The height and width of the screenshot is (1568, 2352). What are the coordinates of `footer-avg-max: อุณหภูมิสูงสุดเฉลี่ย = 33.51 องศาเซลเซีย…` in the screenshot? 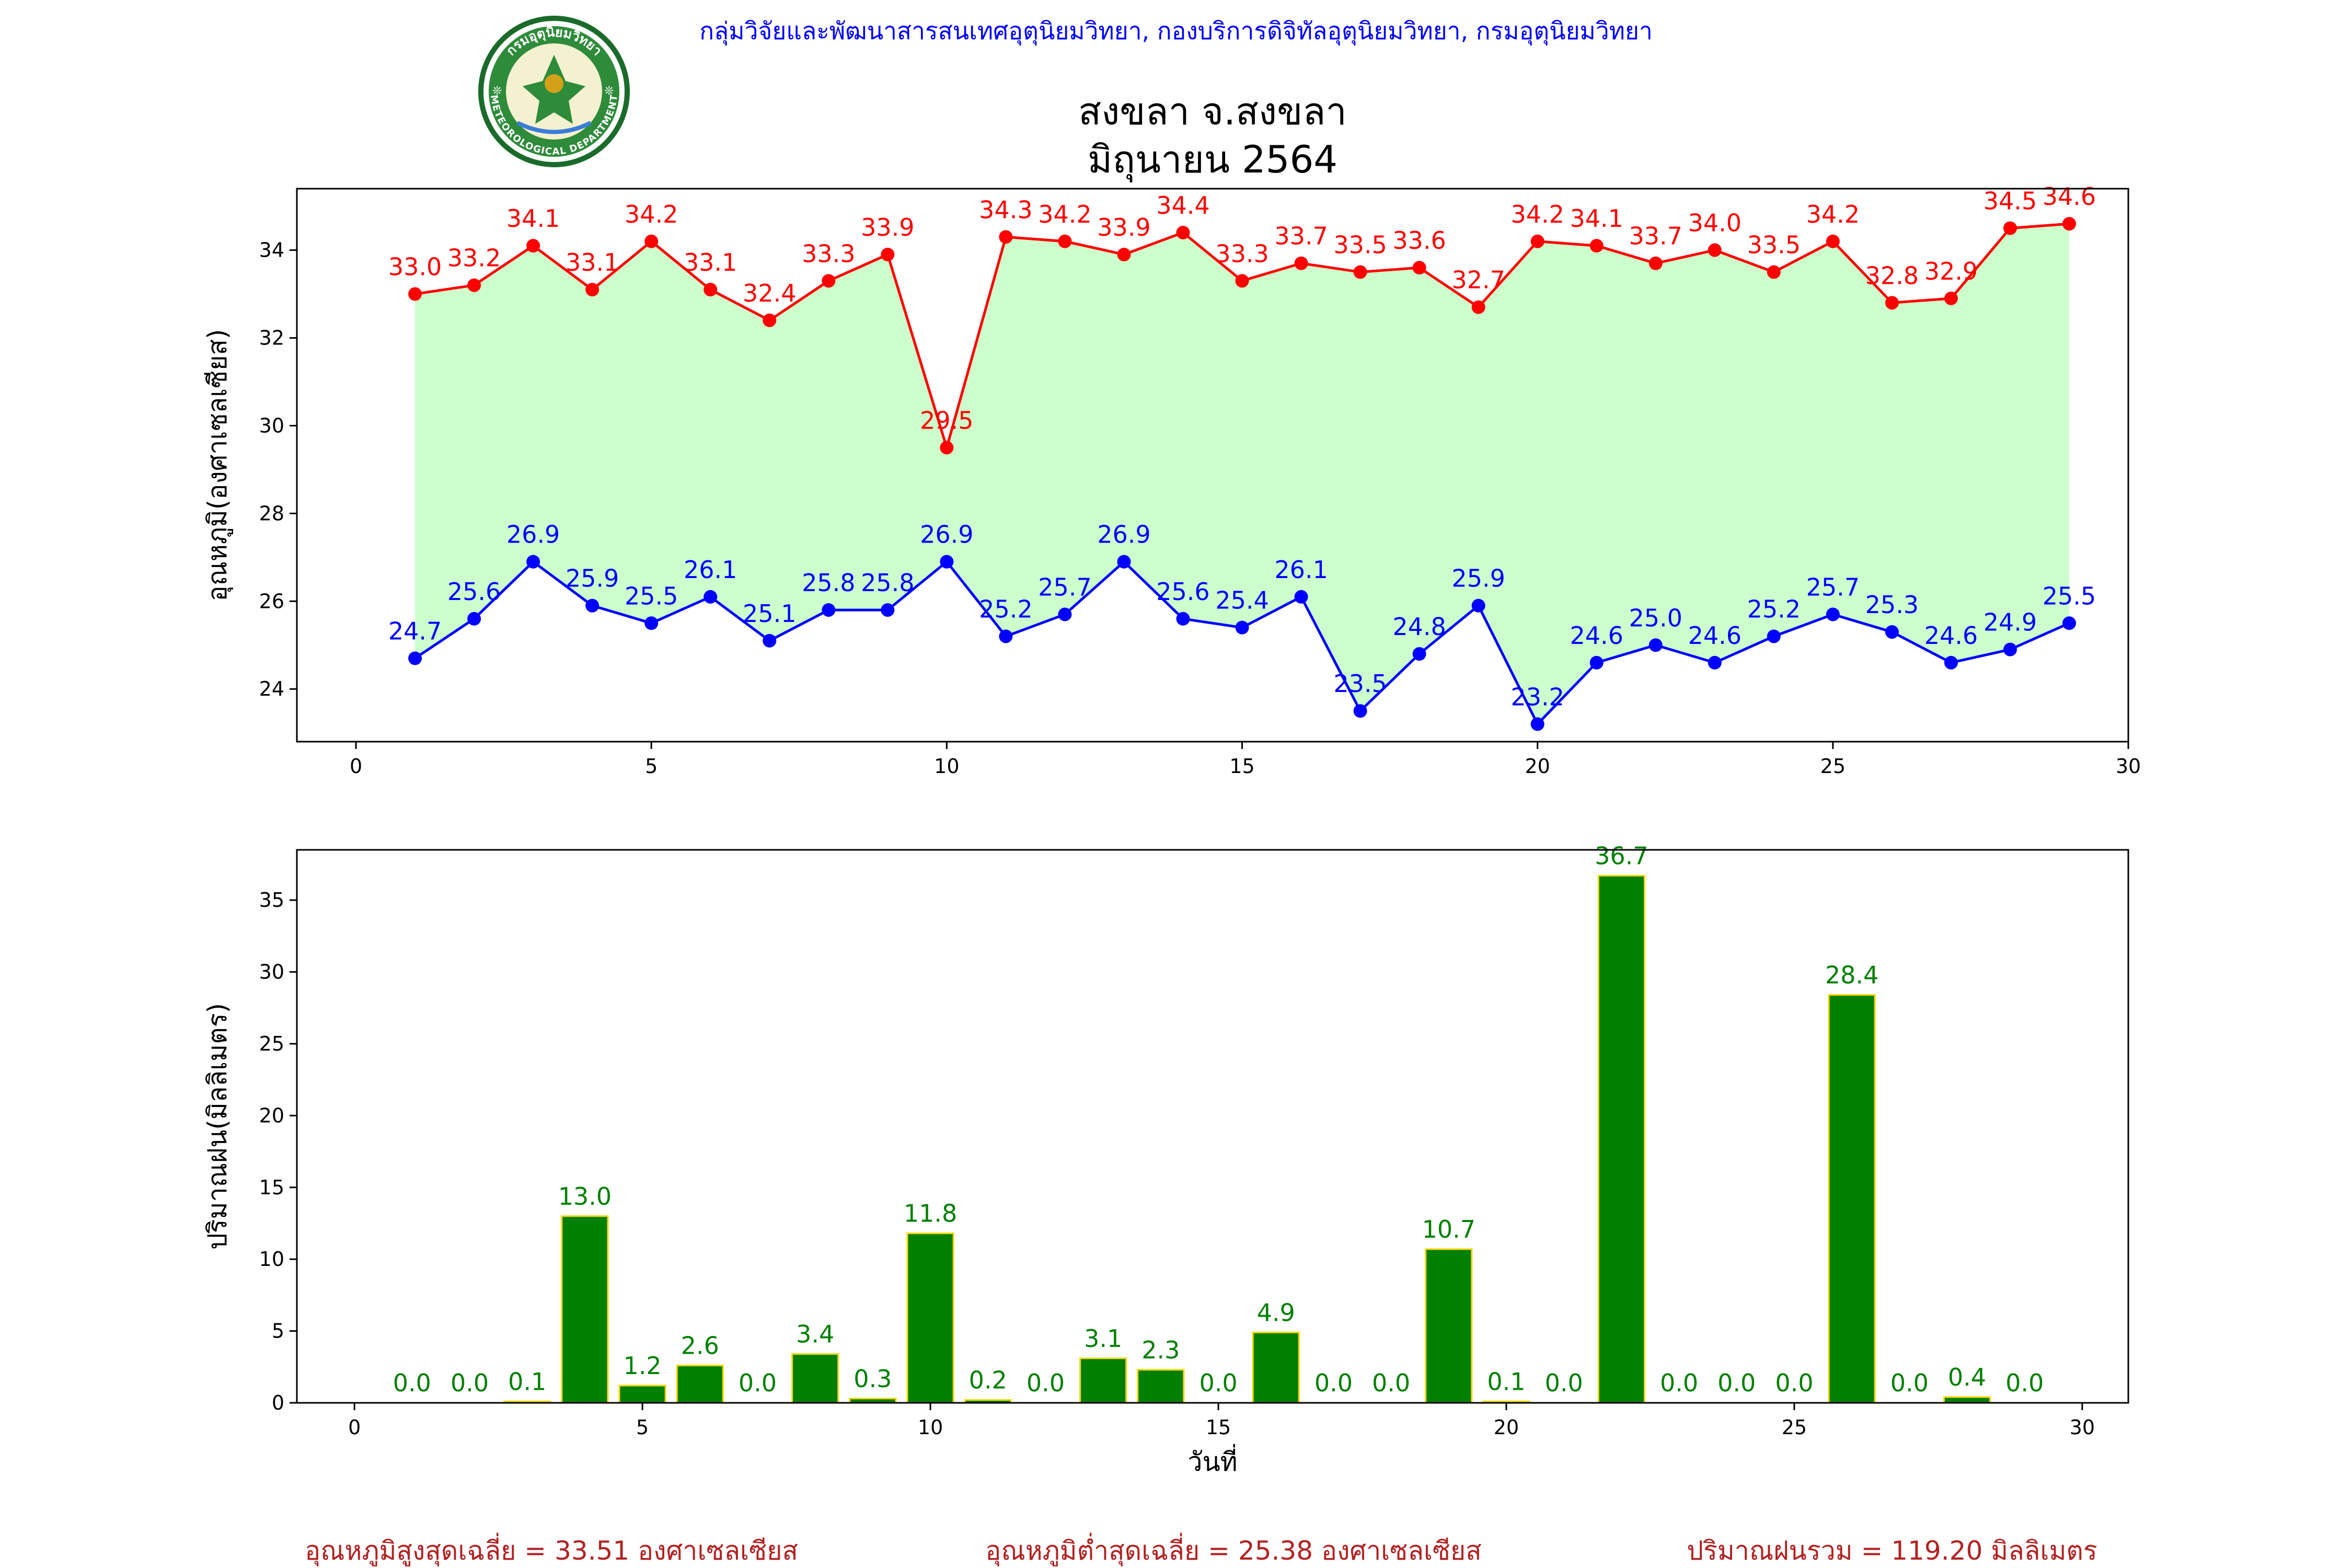 It's located at (551, 1549).